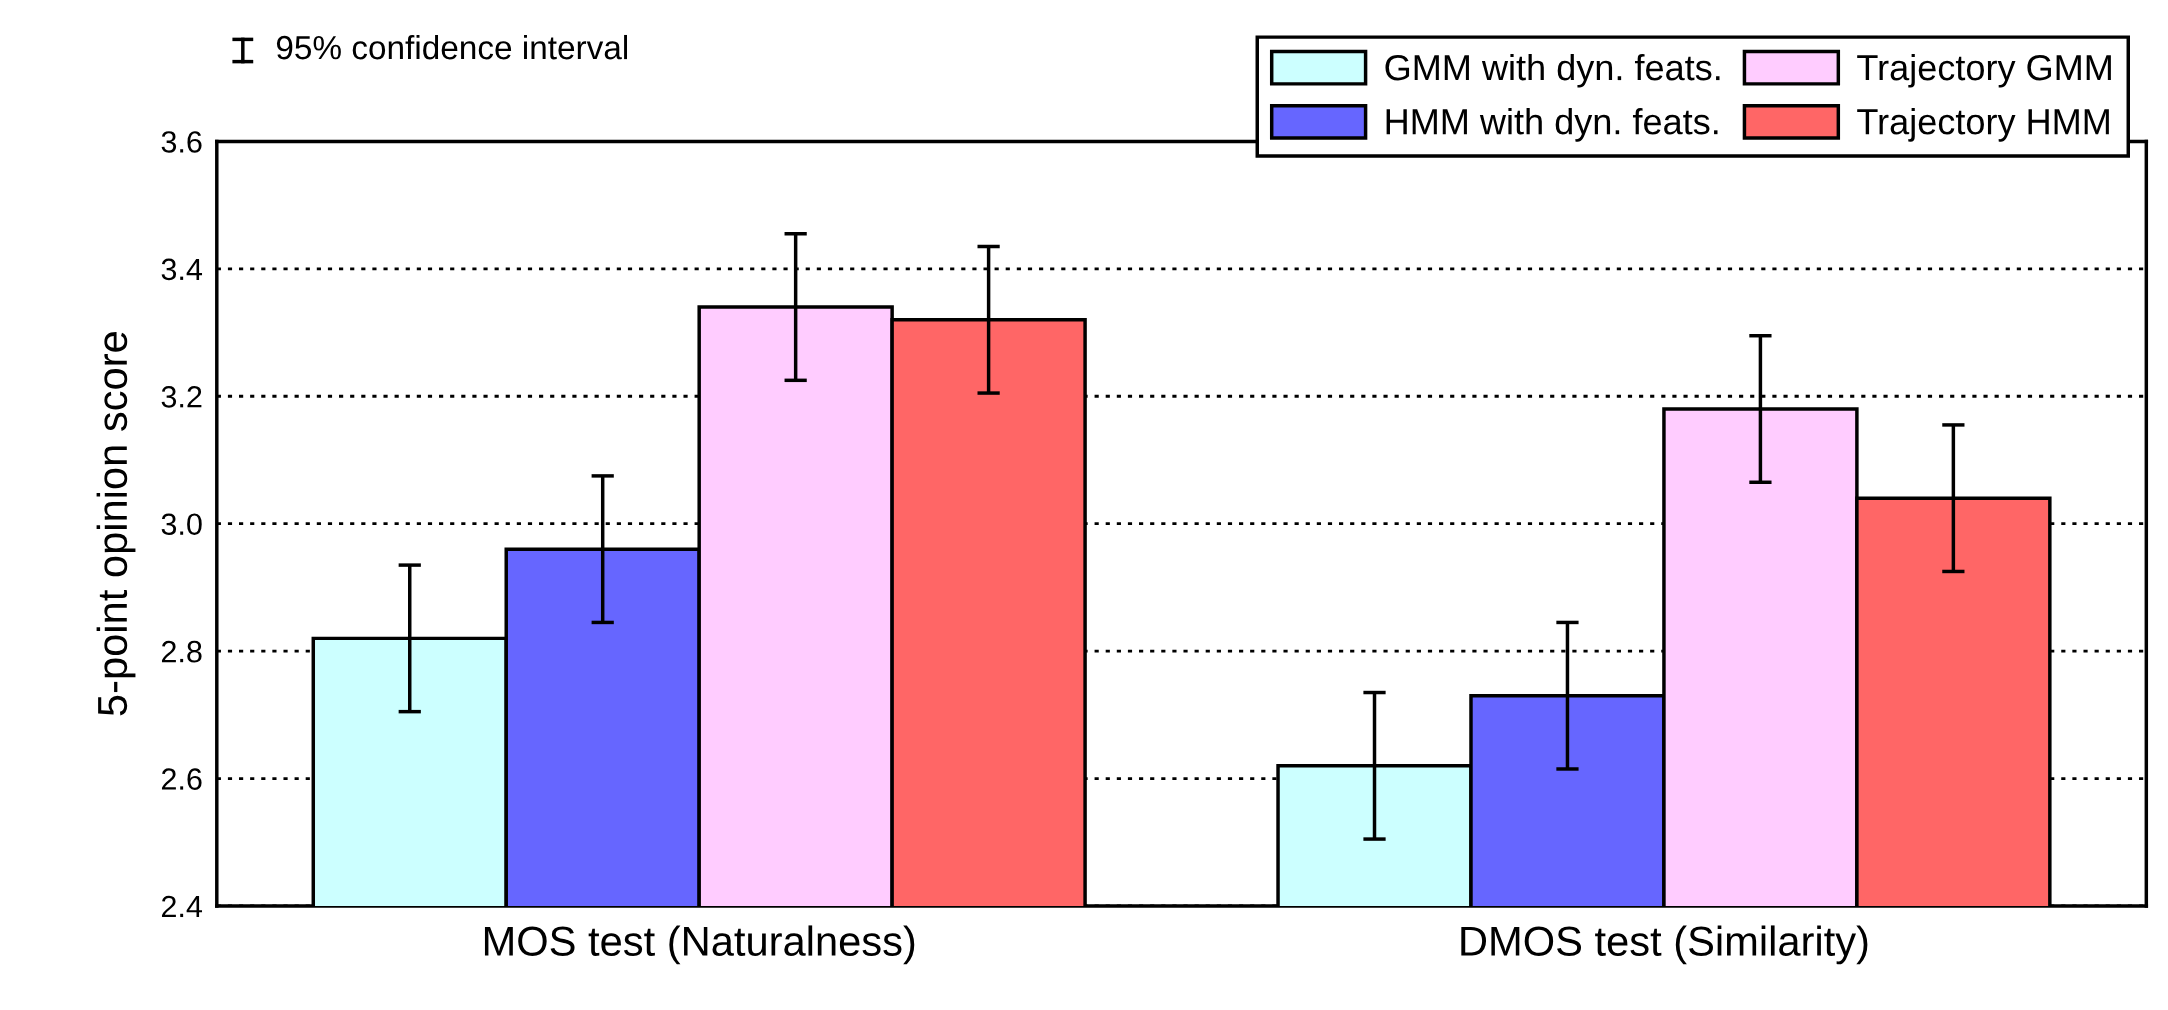 The height and width of the screenshot is (1010, 2168). What do you see at coordinates (182, 906) in the screenshot?
I see `y-tick-label: 2.4` at bounding box center [182, 906].